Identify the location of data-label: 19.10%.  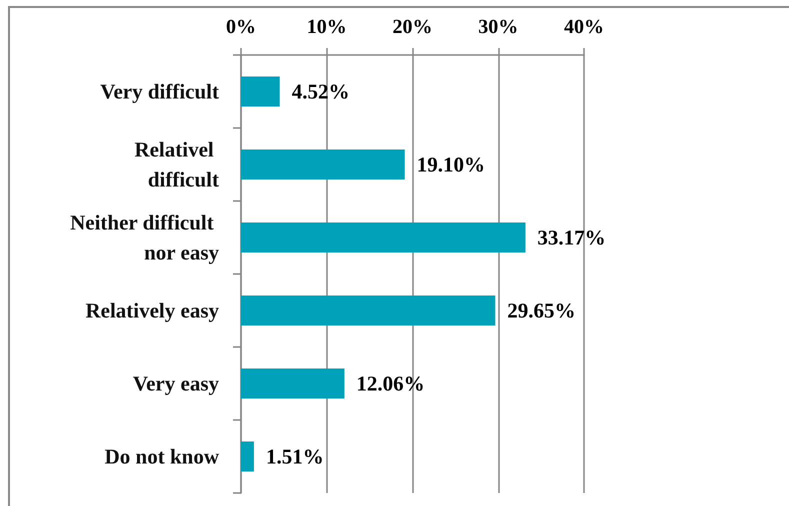
(451, 164).